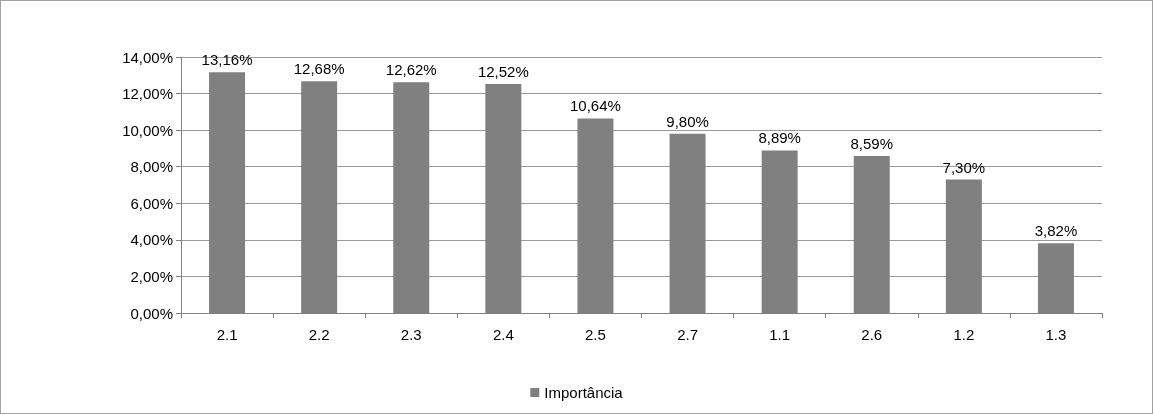 This screenshot has width=1153, height=414. I want to click on x-tick-label: 2.2, so click(319, 334).